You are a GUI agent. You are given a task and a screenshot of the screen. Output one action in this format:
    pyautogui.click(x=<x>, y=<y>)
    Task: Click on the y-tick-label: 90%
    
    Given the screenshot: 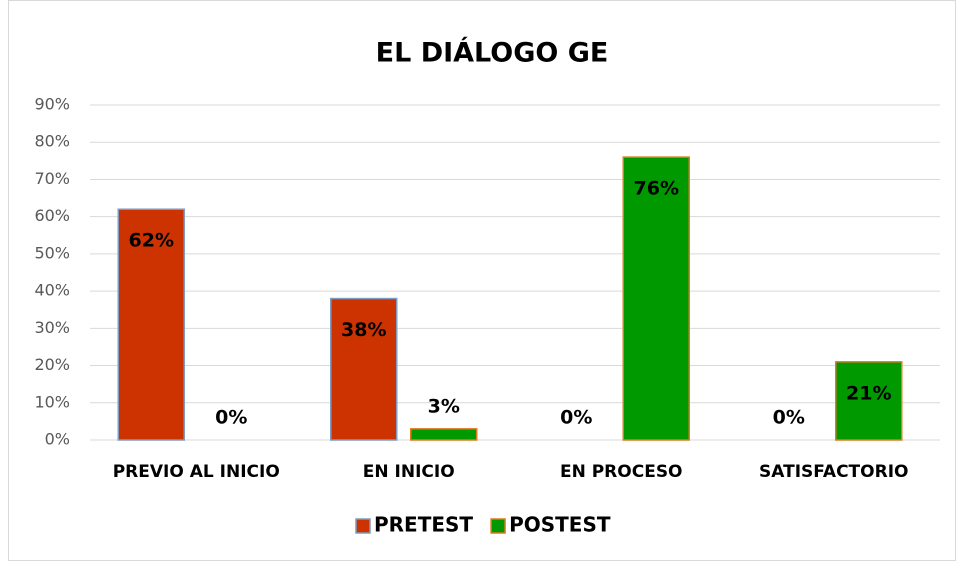 What is the action you would take?
    pyautogui.click(x=52, y=104)
    